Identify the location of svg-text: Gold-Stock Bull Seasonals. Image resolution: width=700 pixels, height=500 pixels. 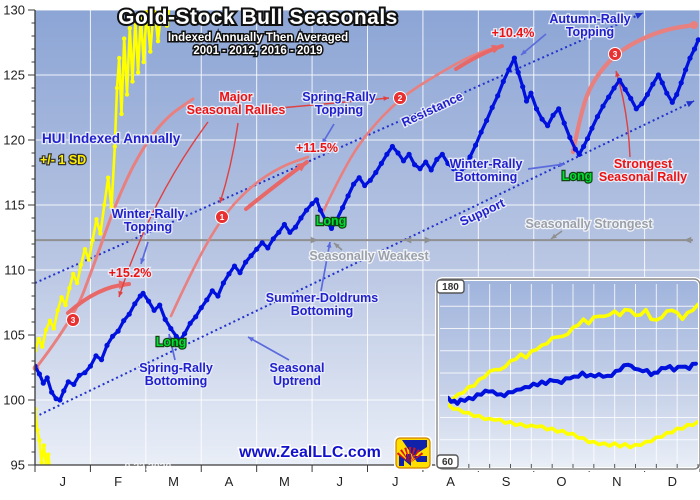
(258, 17).